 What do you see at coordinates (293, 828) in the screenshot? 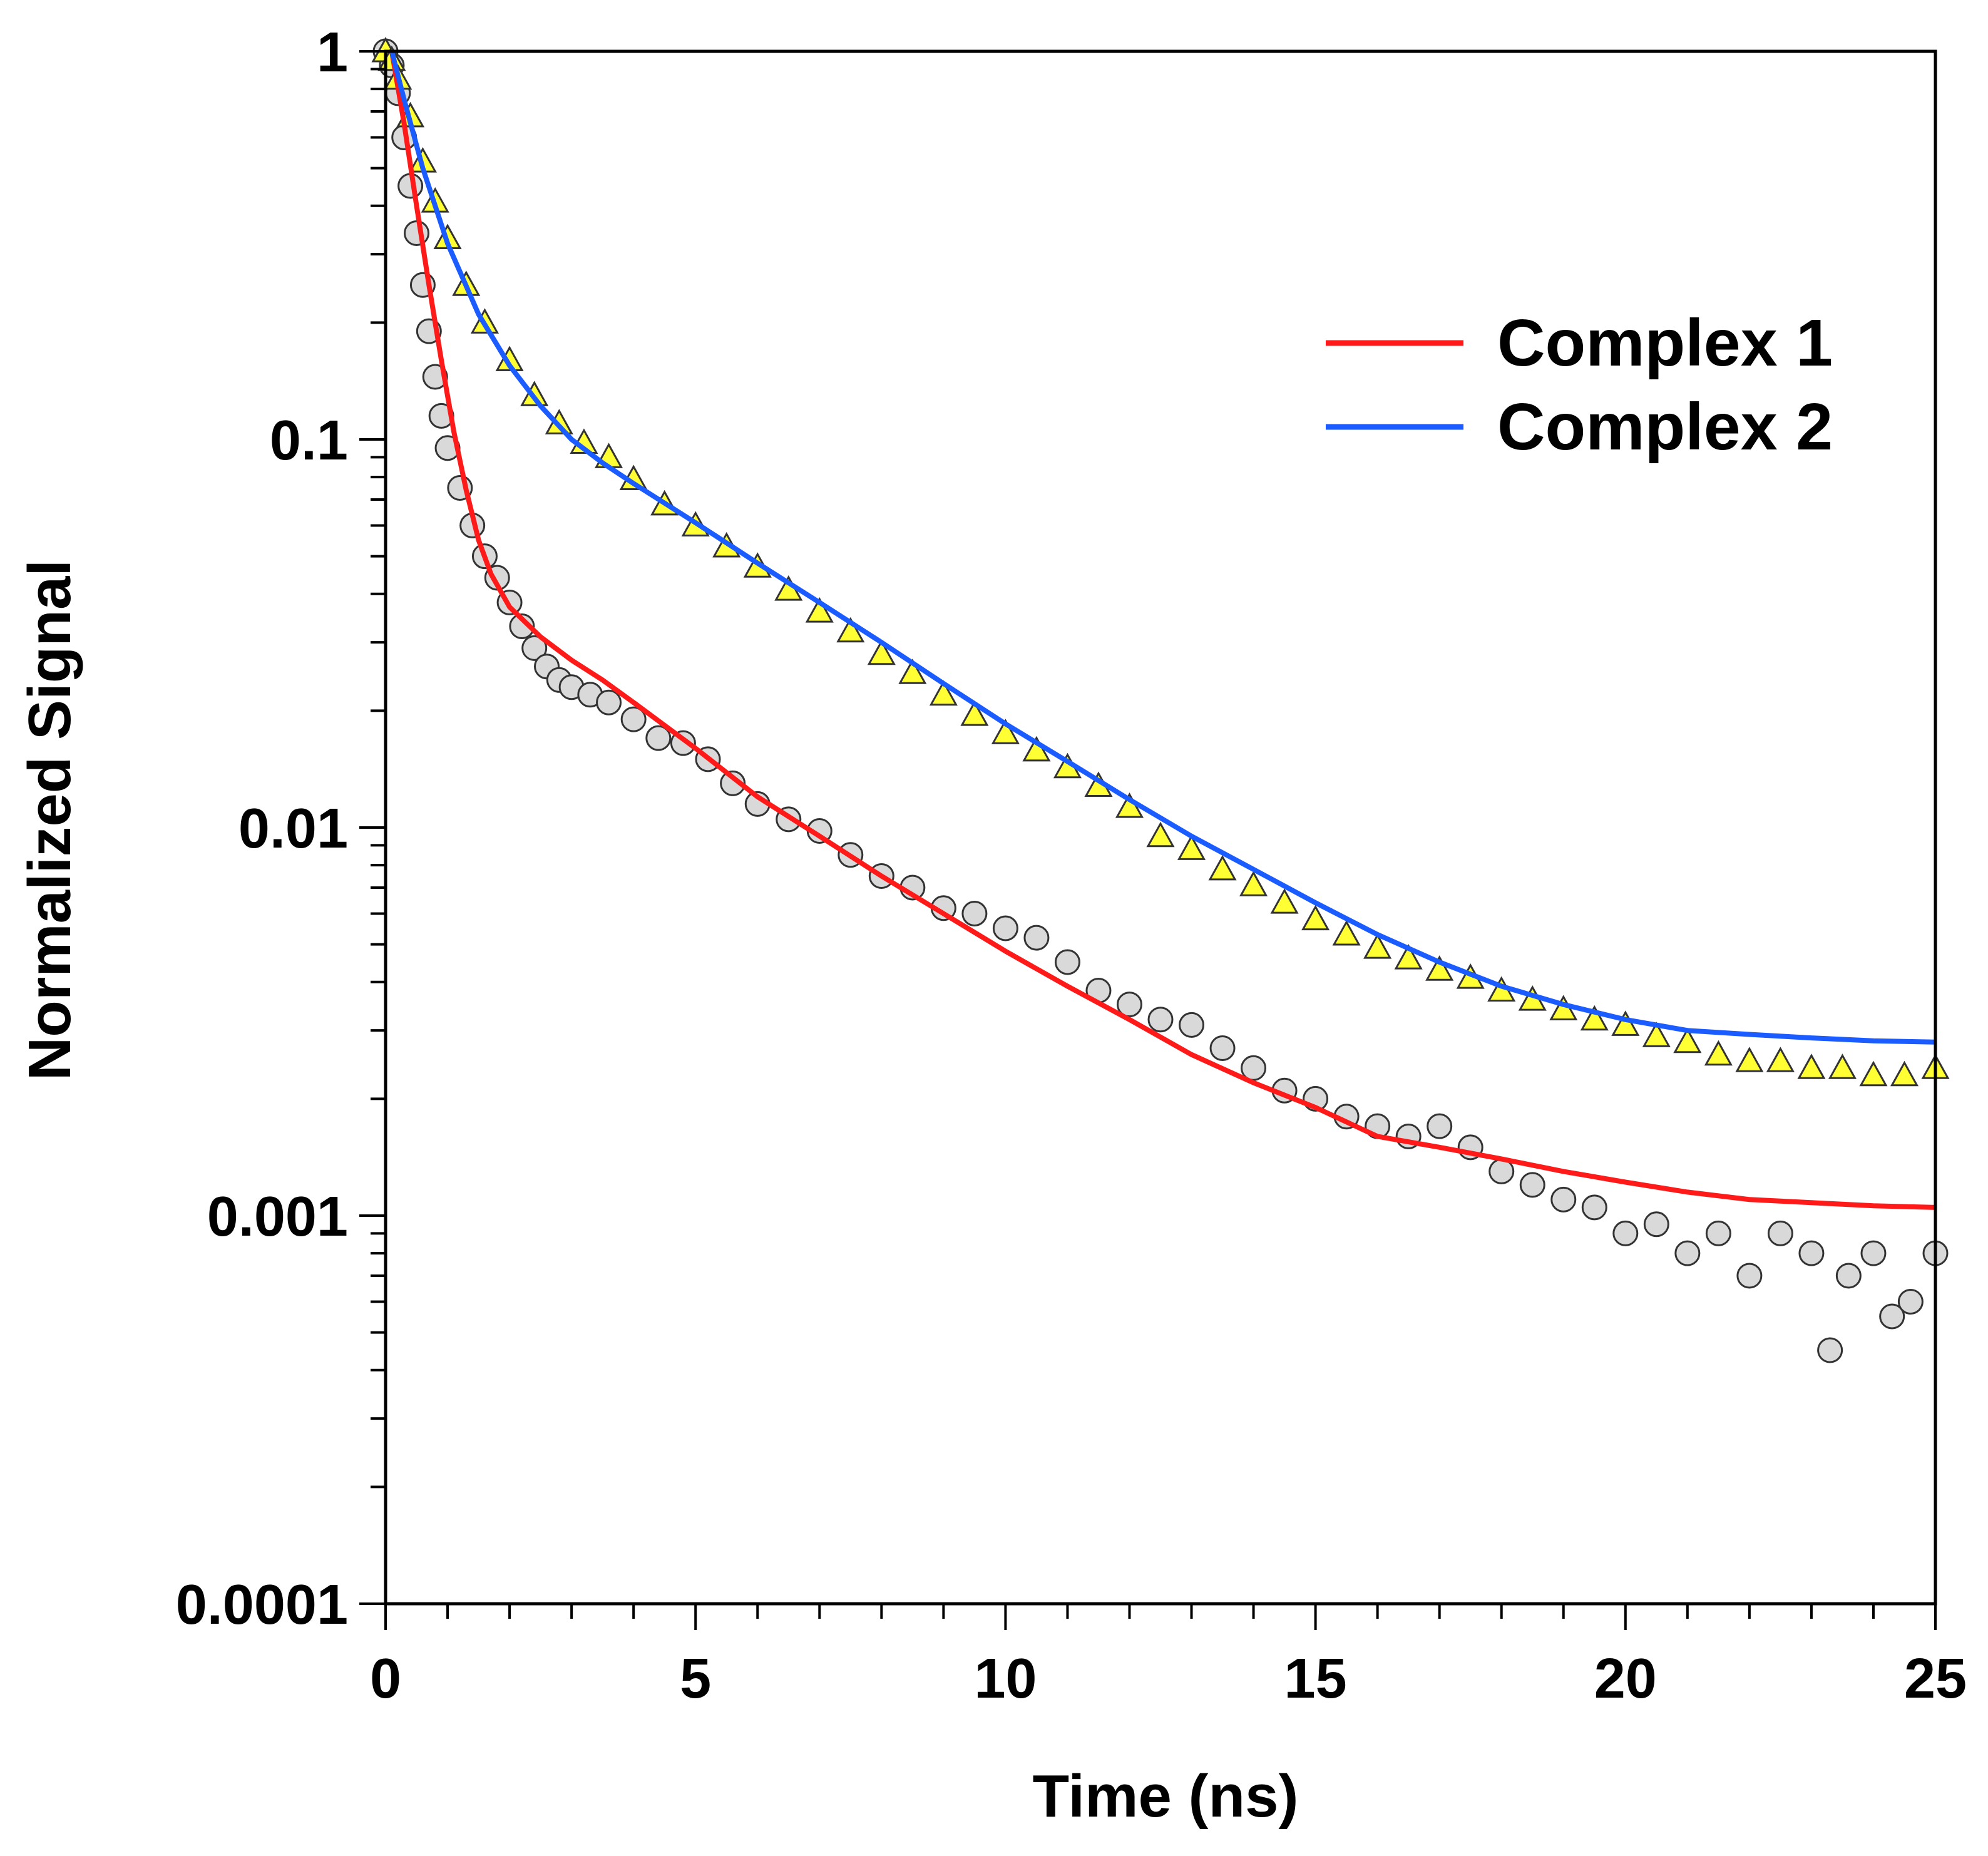
I see `y-tick-label: 0.01` at bounding box center [293, 828].